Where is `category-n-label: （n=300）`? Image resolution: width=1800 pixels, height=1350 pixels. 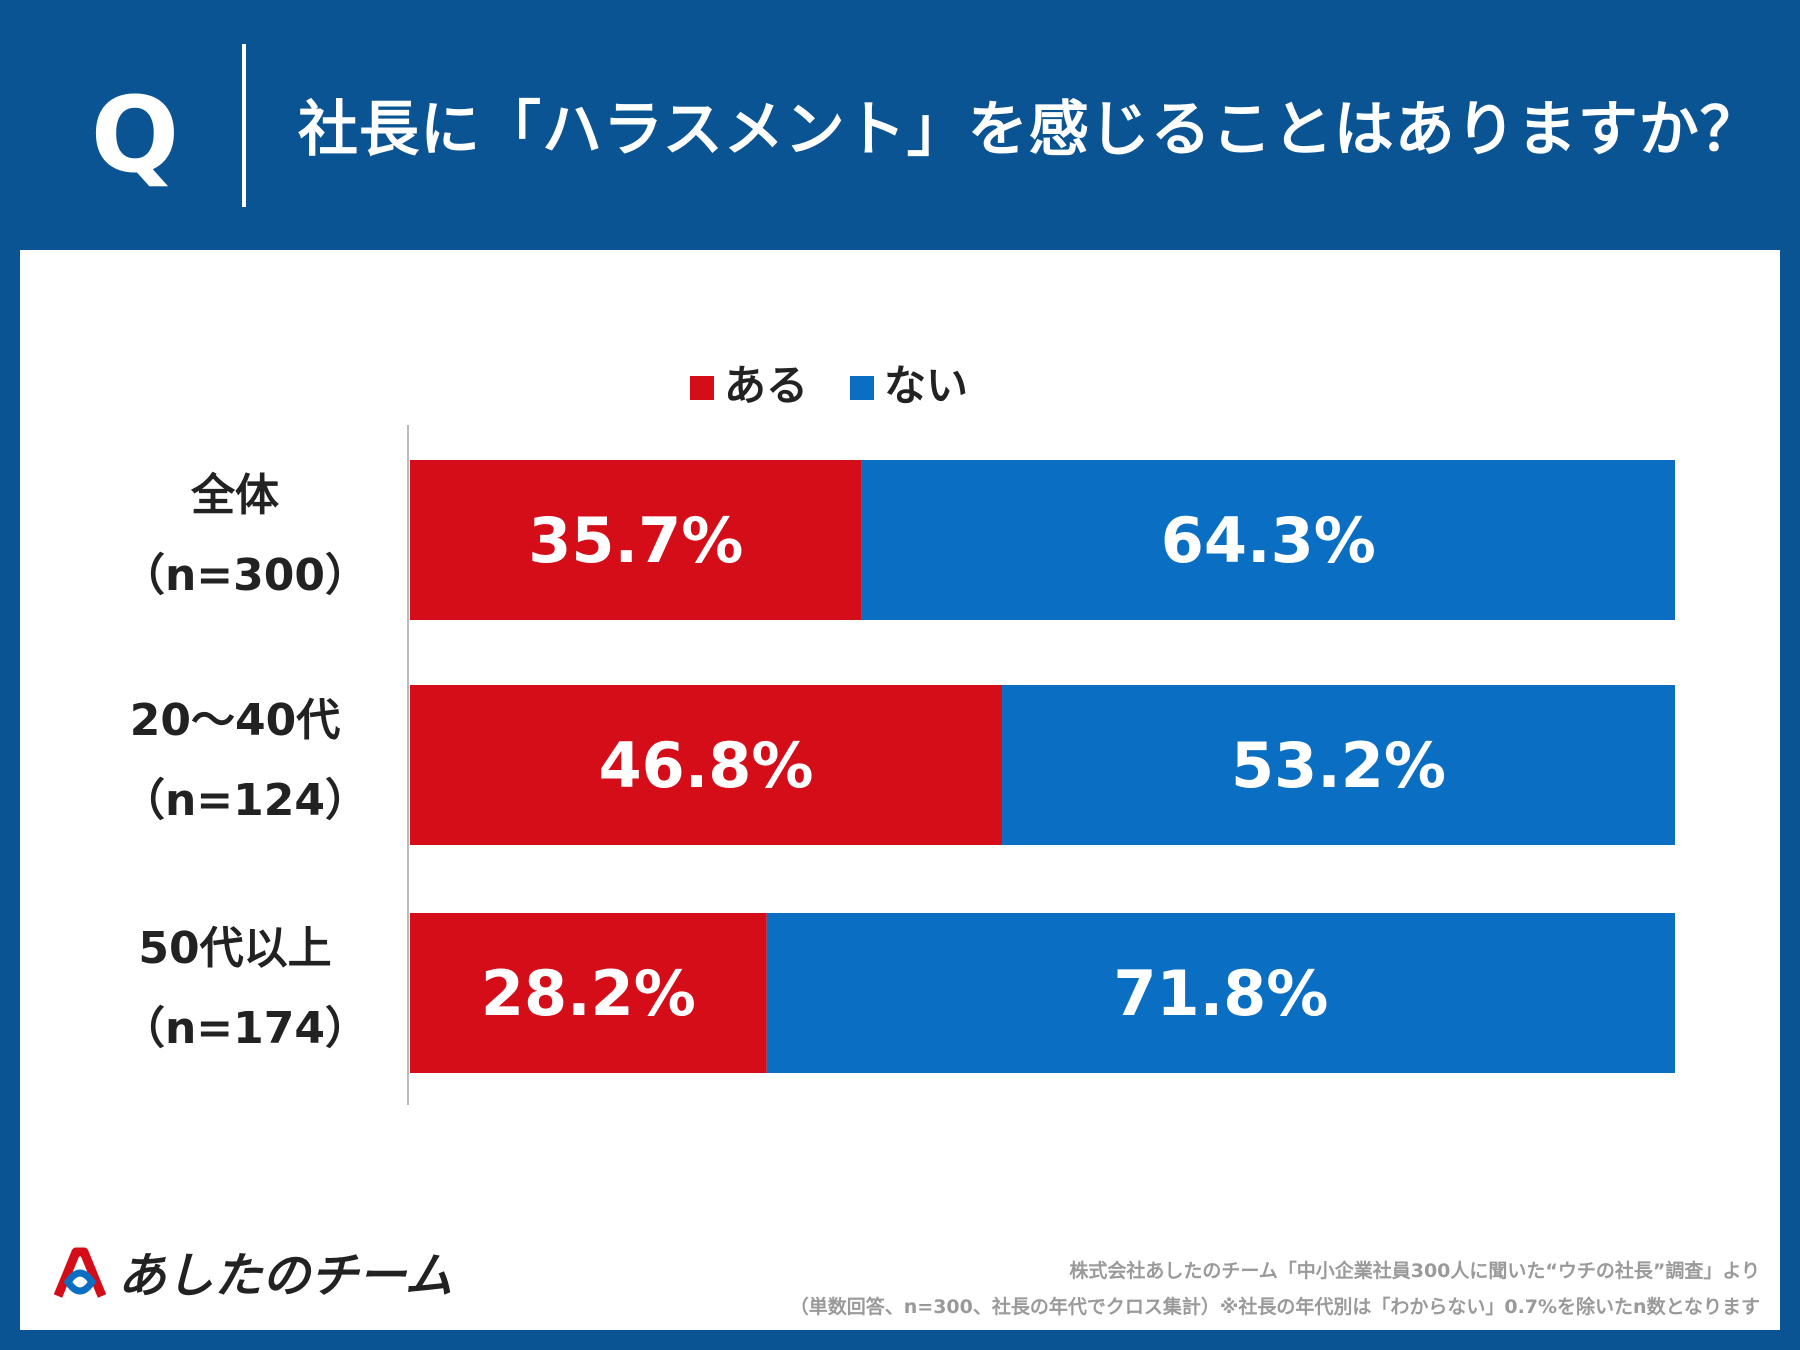
category-n-label: （n=300） is located at coordinates (245, 575).